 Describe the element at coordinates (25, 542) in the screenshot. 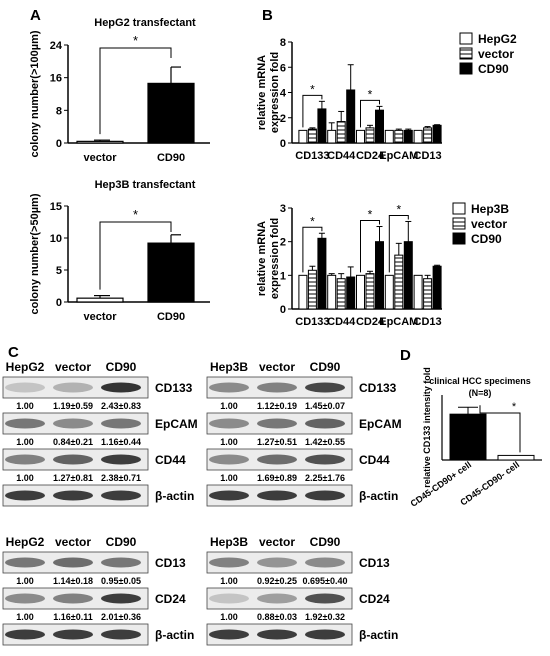

I see `lane-label: HepG2` at that location.